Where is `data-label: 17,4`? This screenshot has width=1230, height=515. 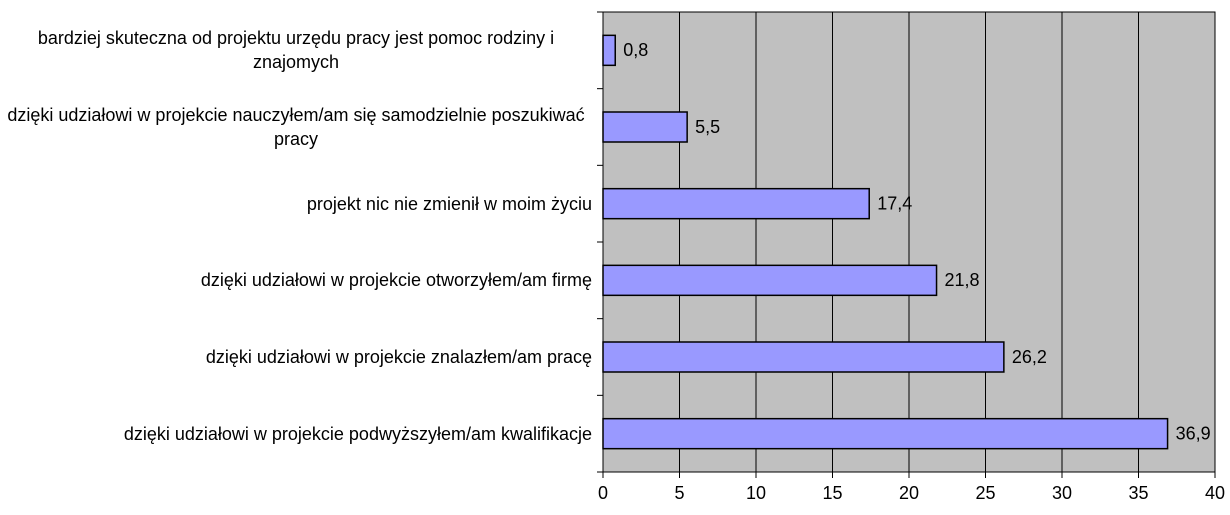 data-label: 17,4 is located at coordinates (894, 203).